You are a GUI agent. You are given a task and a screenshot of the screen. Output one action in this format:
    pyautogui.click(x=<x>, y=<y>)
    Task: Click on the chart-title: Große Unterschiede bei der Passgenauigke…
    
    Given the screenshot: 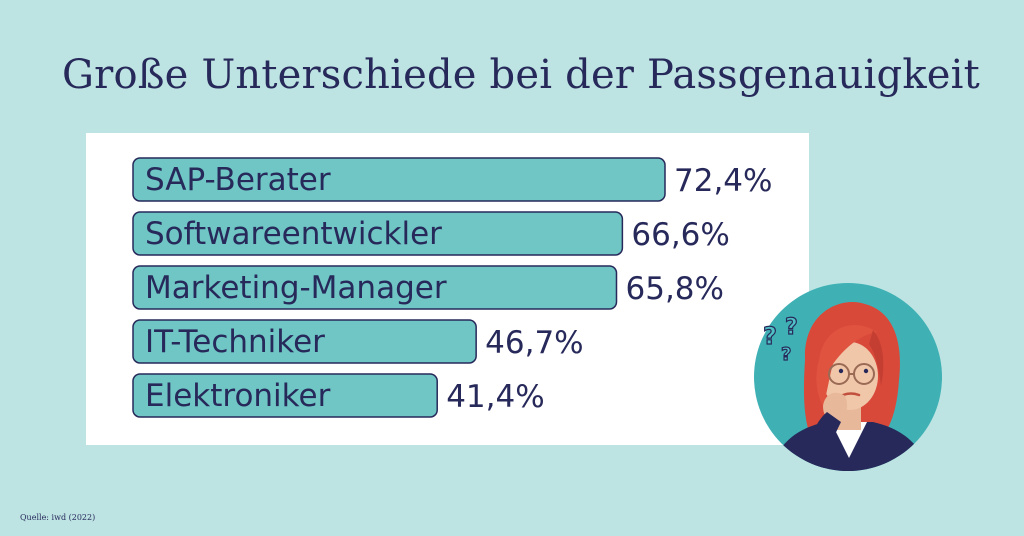 What is the action you would take?
    pyautogui.click(x=521, y=75)
    